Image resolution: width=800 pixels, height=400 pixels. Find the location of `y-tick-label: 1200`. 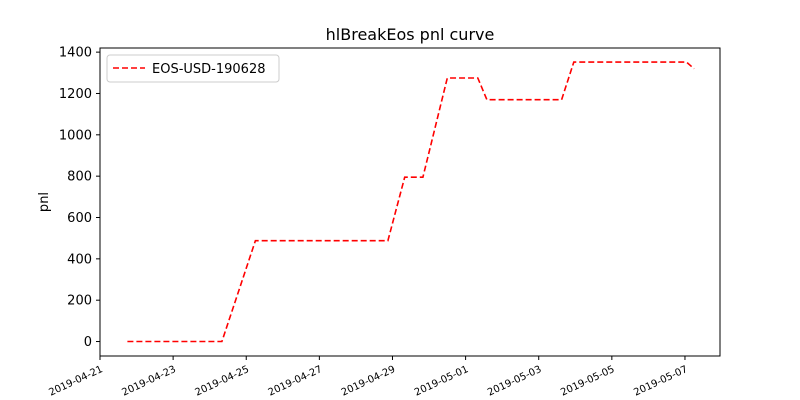

y-tick-label: 1200 is located at coordinates (75, 94).